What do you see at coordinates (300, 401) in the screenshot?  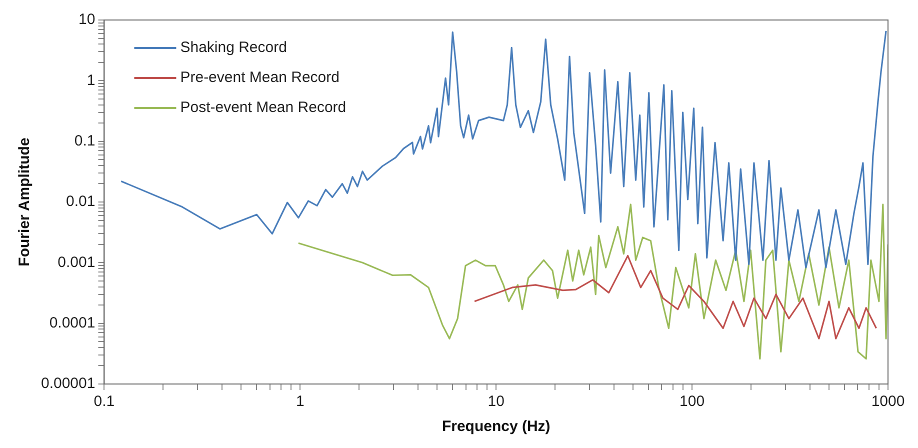 I see `x-tick-label: 1` at bounding box center [300, 401].